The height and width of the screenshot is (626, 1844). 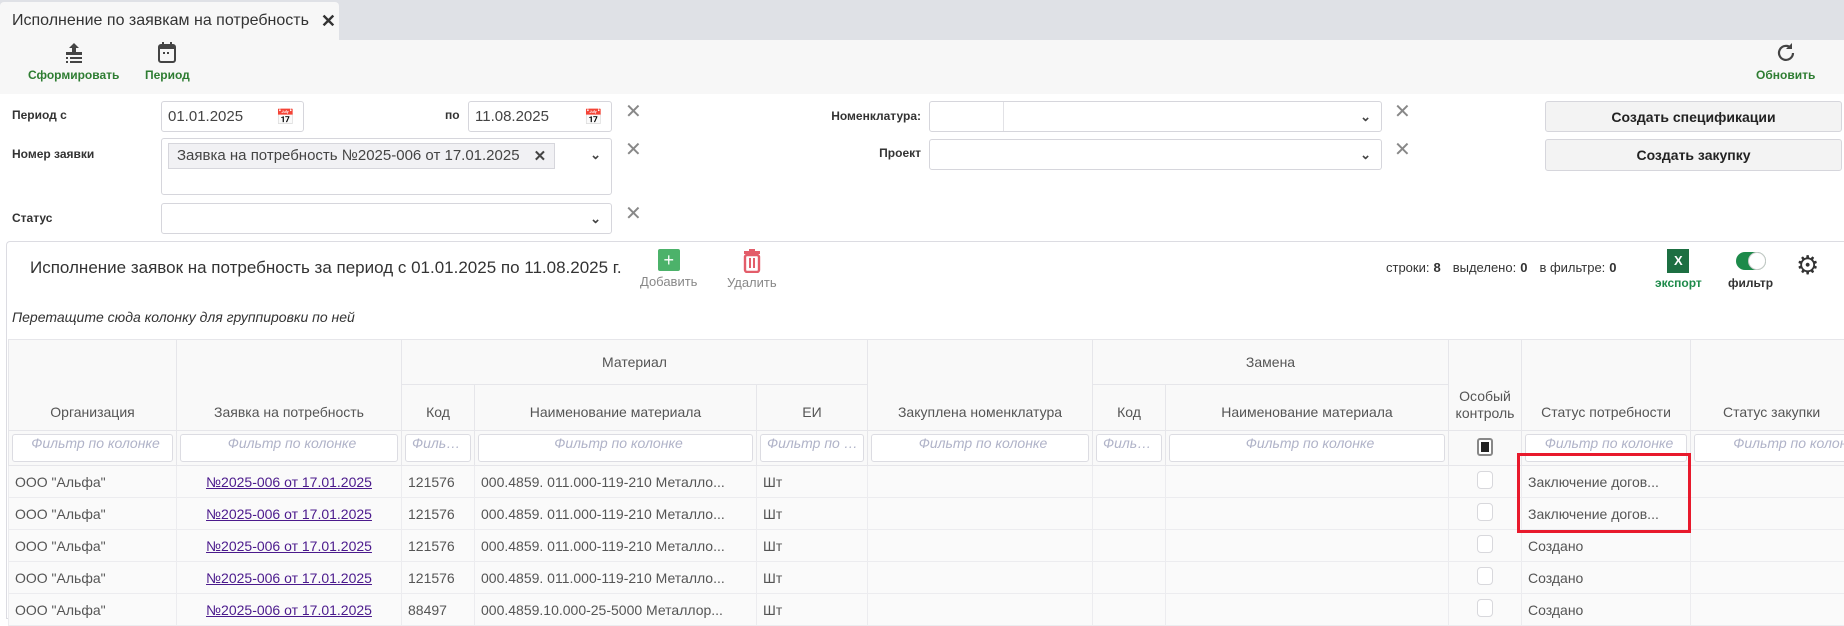 I want to click on filter-cell, so click(x=1485, y=448).